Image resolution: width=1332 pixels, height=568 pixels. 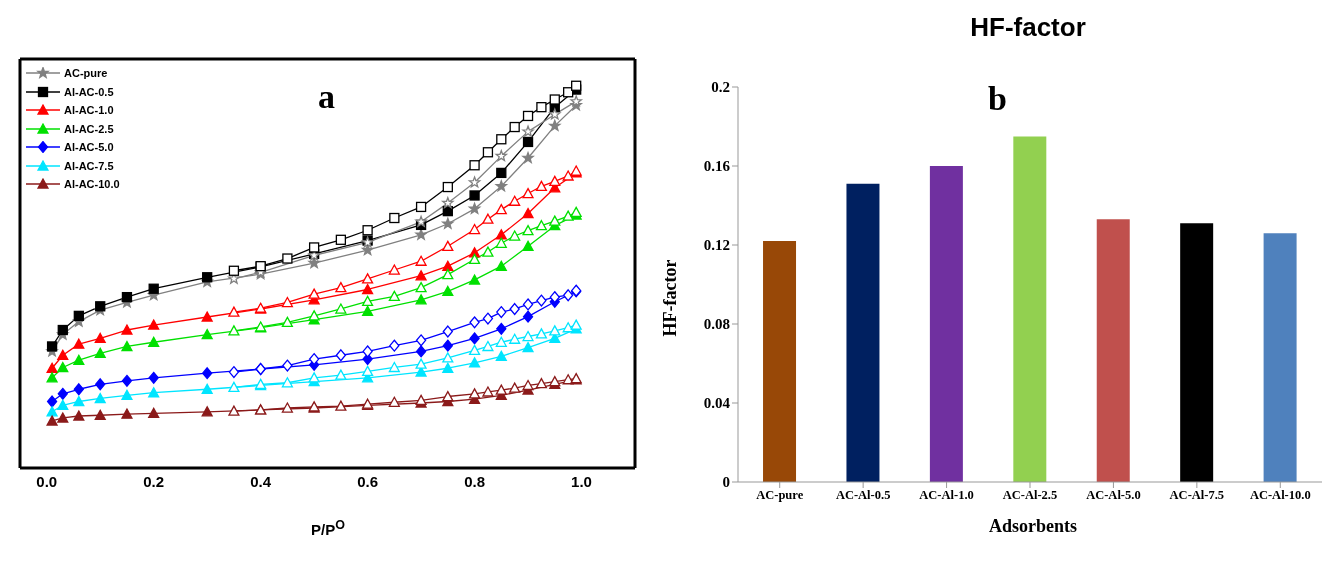 What do you see at coordinates (326, 97) in the screenshot?
I see `annotation: a` at bounding box center [326, 97].